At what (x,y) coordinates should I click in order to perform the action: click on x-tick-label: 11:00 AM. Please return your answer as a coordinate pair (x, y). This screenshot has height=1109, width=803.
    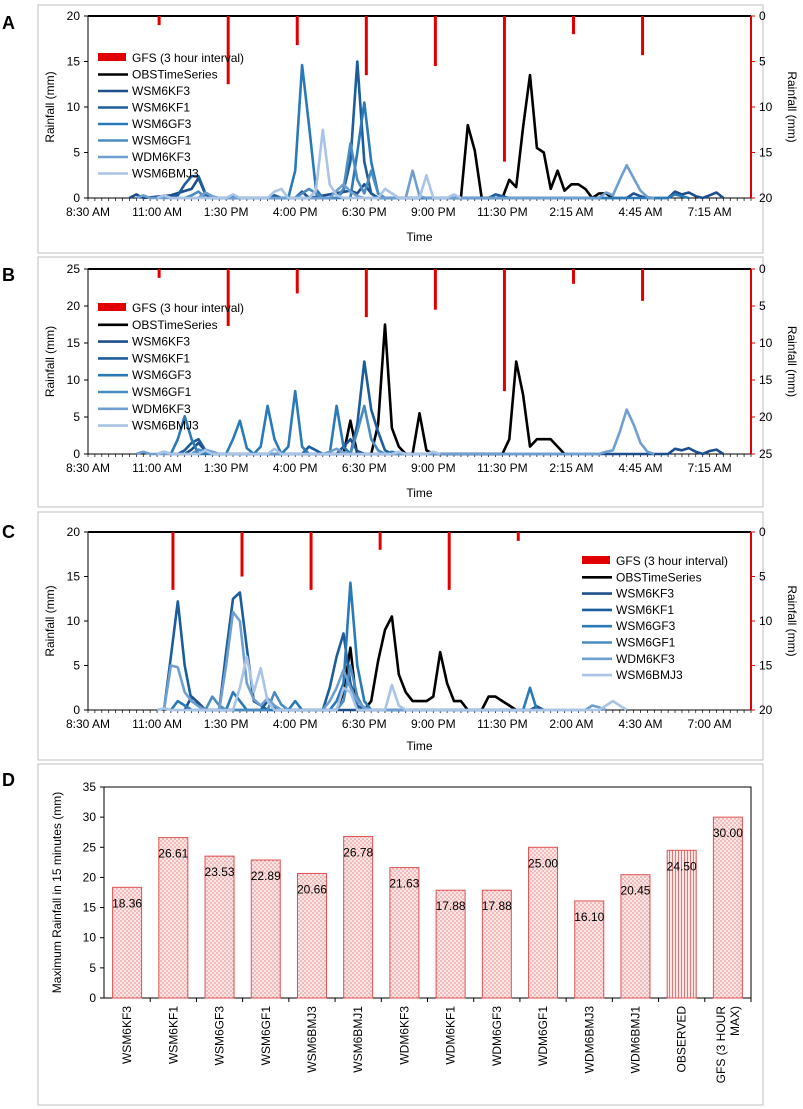
    Looking at the image, I should click on (157, 212).